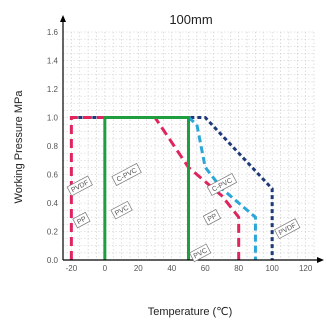  I want to click on y-tick-label: 1.6, so click(53, 32).